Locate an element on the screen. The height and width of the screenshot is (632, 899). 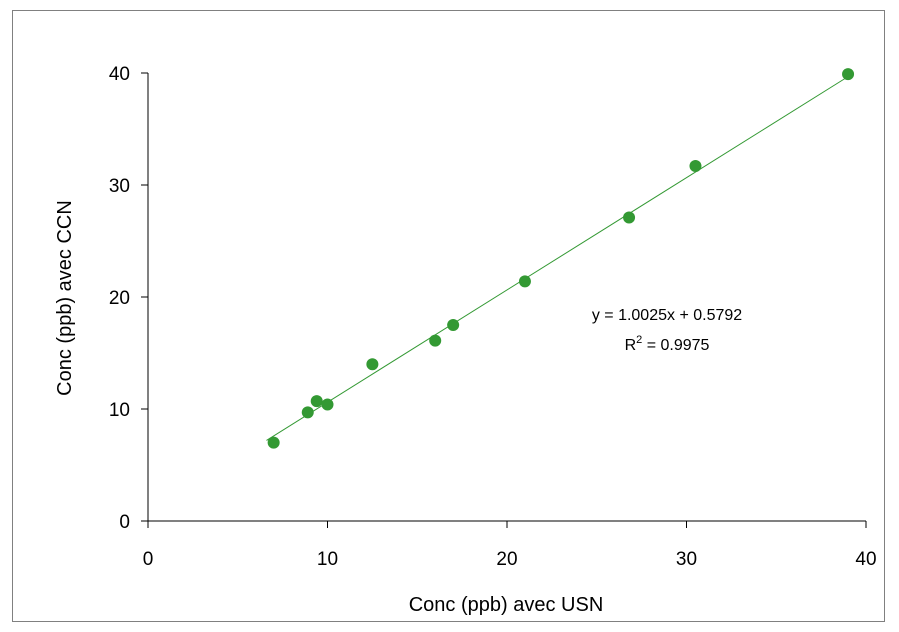
trendline-equation: y = 1.0025x + 0.5792 is located at coordinates (667, 315).